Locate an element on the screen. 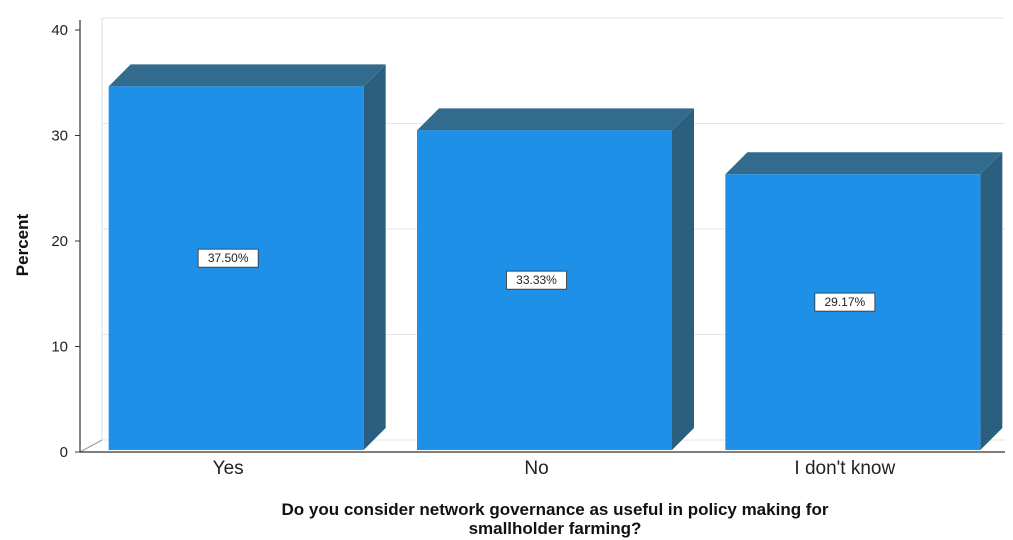 The width and height of the screenshot is (1013, 540). data-label-2: 29.17% is located at coordinates (844, 302).